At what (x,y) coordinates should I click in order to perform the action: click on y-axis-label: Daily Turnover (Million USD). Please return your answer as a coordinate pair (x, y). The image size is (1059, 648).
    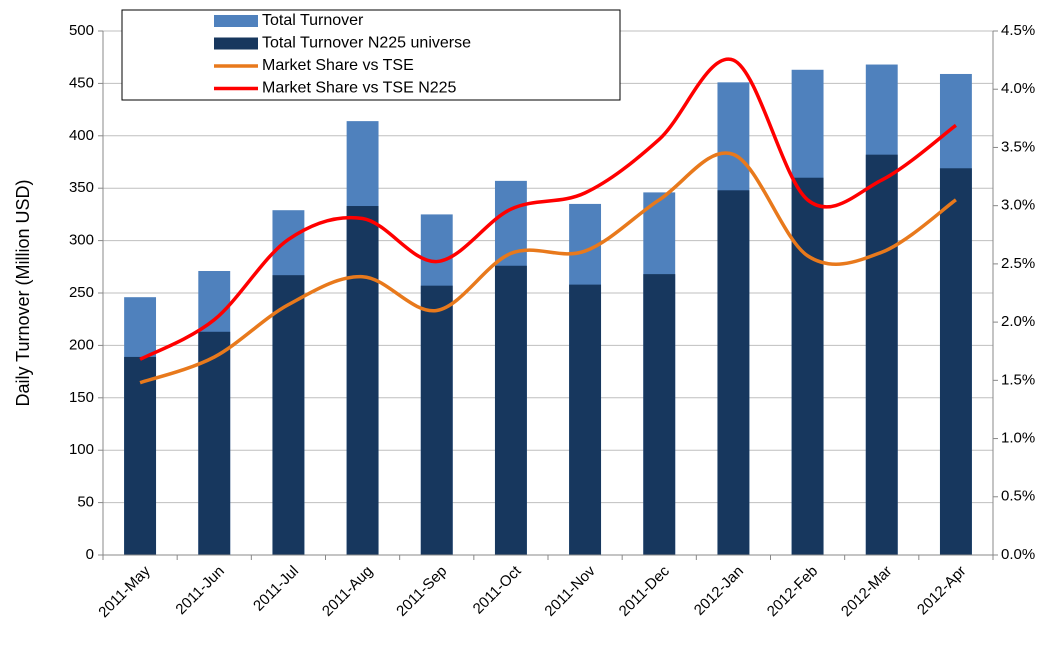
    Looking at the image, I should click on (23, 292).